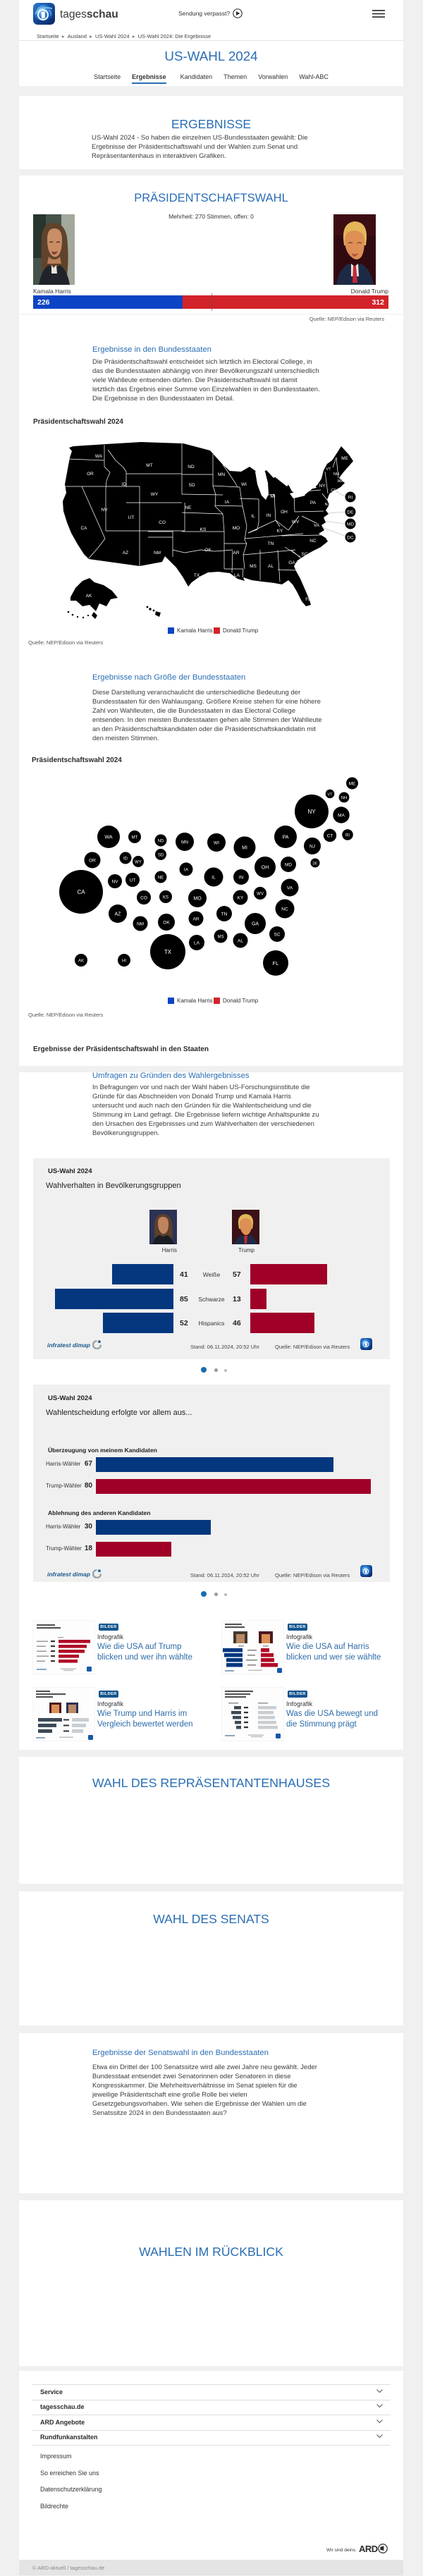  Describe the element at coordinates (124, 961) in the screenshot. I see `svg-text: HI` at that location.